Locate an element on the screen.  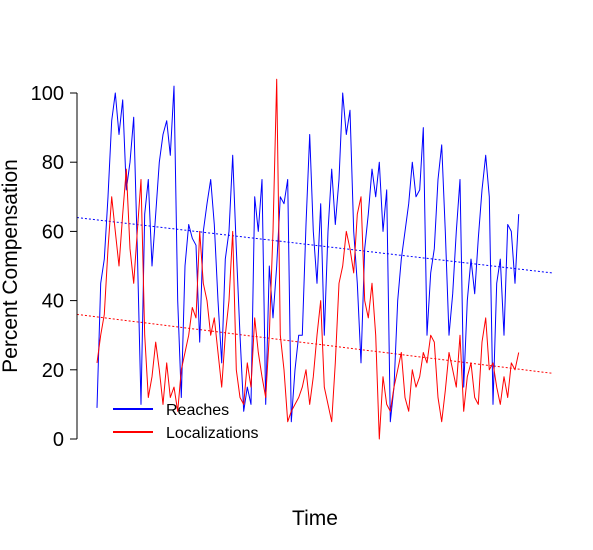
y-tick-label-0: 0 is located at coordinates (58, 440).